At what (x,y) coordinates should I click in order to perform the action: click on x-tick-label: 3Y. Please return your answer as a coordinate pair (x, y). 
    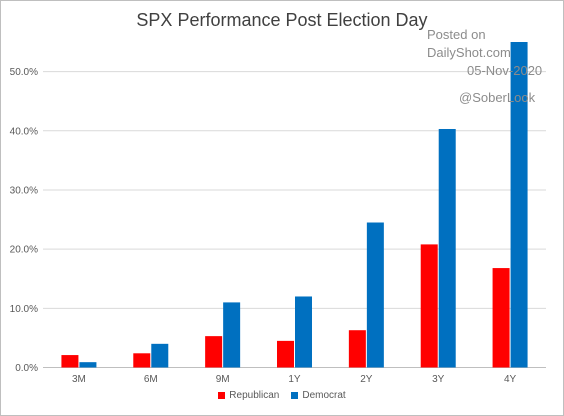
    Looking at the image, I should click on (438, 379).